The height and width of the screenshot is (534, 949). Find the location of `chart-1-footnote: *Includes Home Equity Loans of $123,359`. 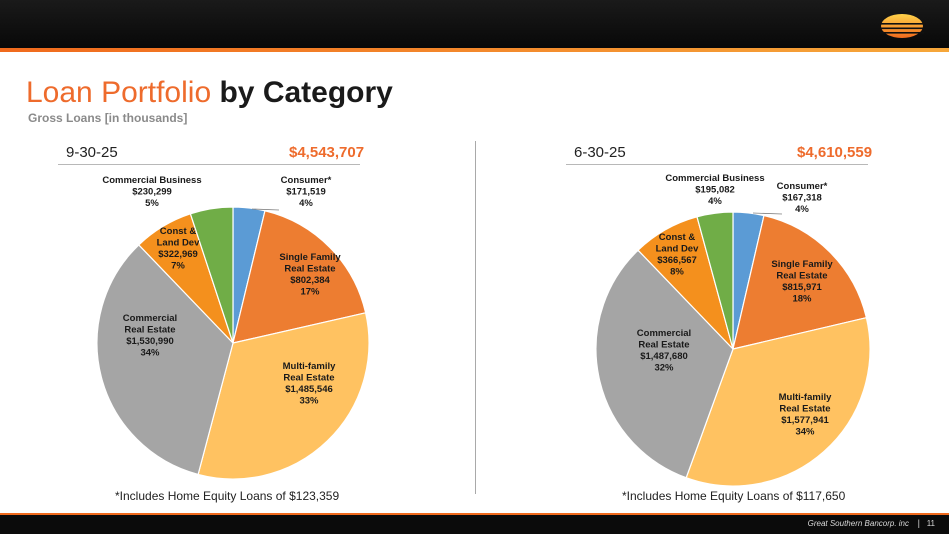

chart-1-footnote: *Includes Home Equity Loans of $123,359 is located at coordinates (227, 496).